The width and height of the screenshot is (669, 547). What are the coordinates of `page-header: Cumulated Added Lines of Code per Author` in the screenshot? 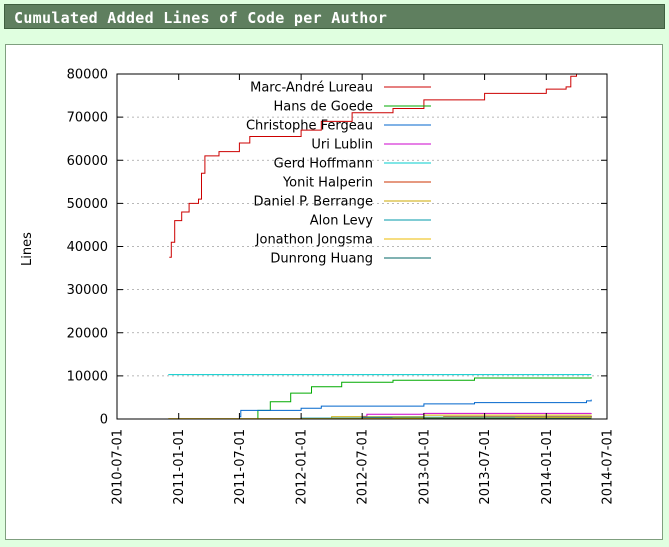 It's located at (334, 16).